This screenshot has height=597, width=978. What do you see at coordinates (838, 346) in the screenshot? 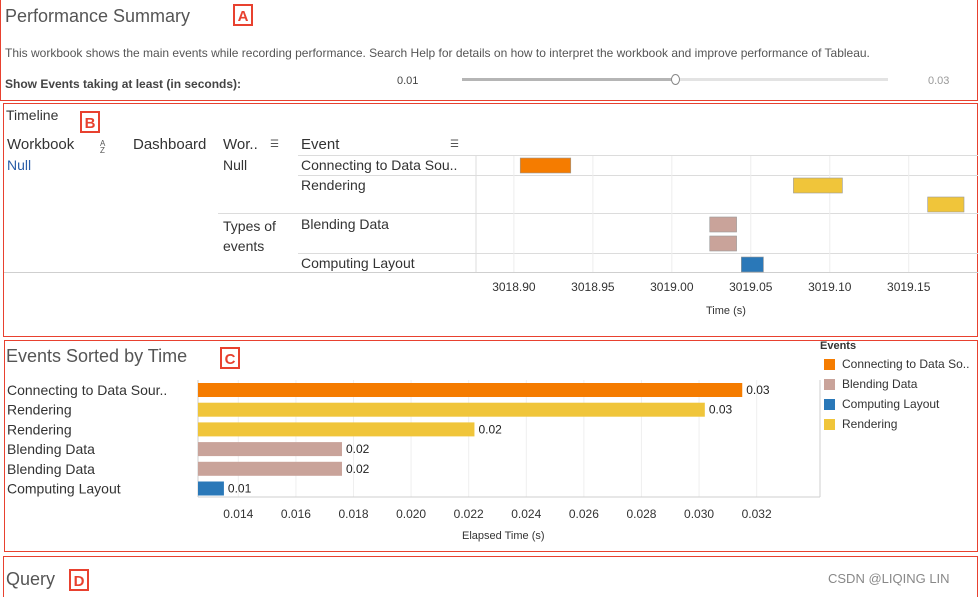
I see `legend-title: Events` at bounding box center [838, 346].